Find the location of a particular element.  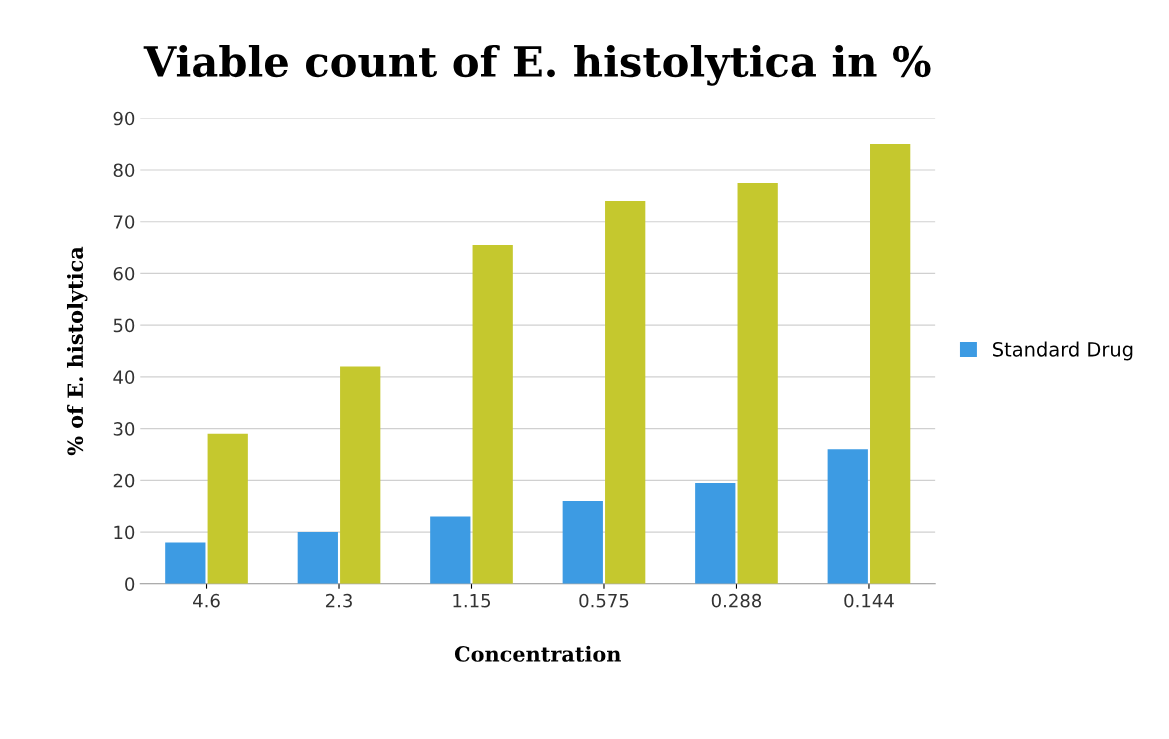

x-tick-label: 0.288 is located at coordinates (736, 600).